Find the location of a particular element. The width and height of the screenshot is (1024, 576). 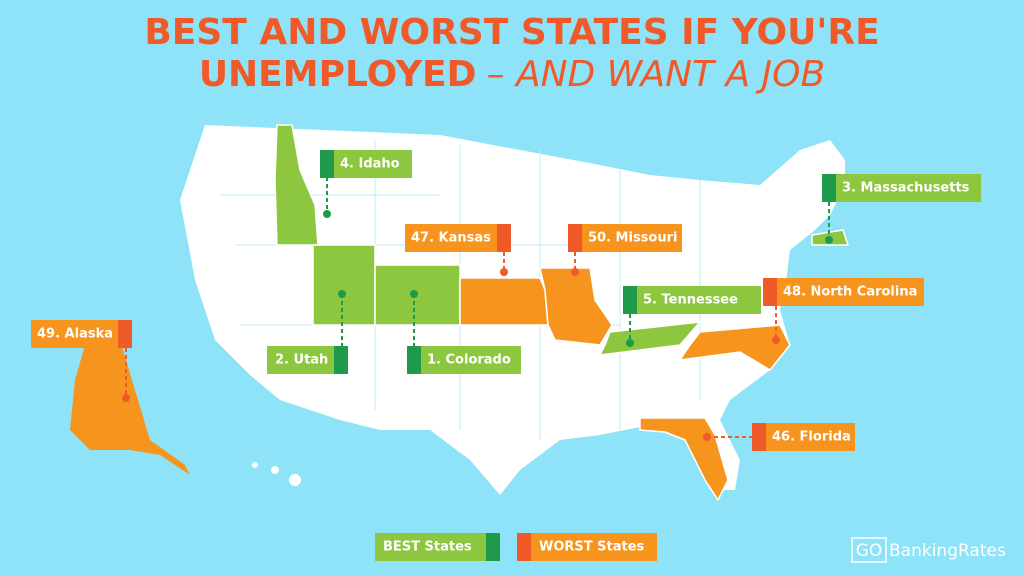

title-italic: – AND WANT A JOB is located at coordinates (656, 74).